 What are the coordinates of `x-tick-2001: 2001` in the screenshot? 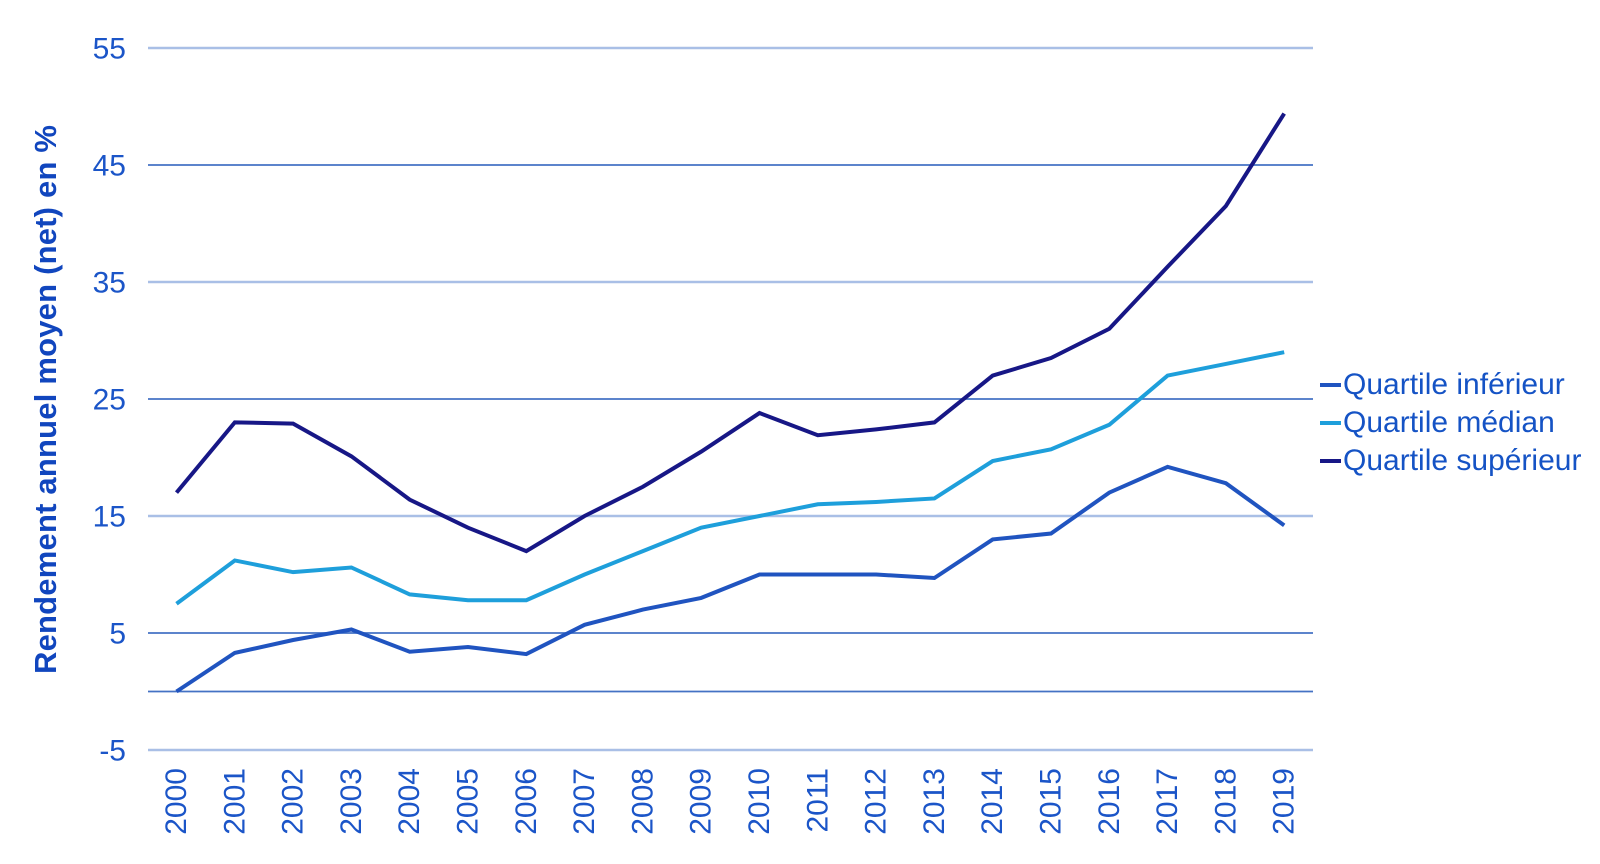 It's located at (234, 801).